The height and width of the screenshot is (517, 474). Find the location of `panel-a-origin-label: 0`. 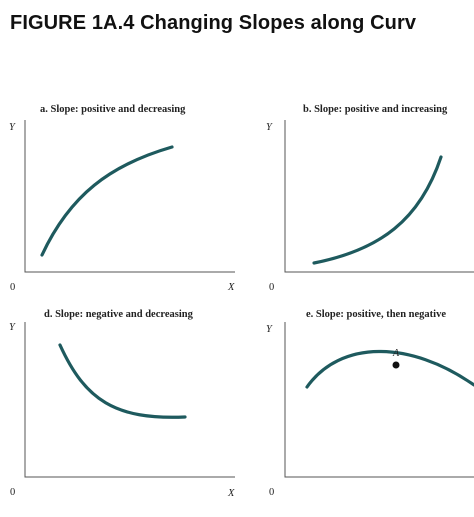

panel-a-origin-label: 0 is located at coordinates (12, 287).